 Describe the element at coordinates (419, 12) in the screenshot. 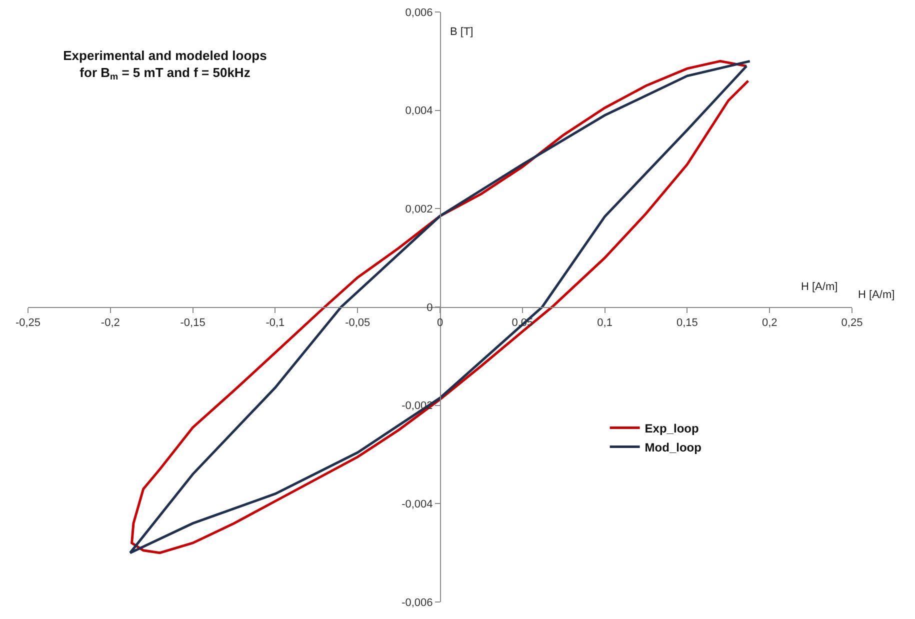

I see `y-tick-label: 0,006` at that location.